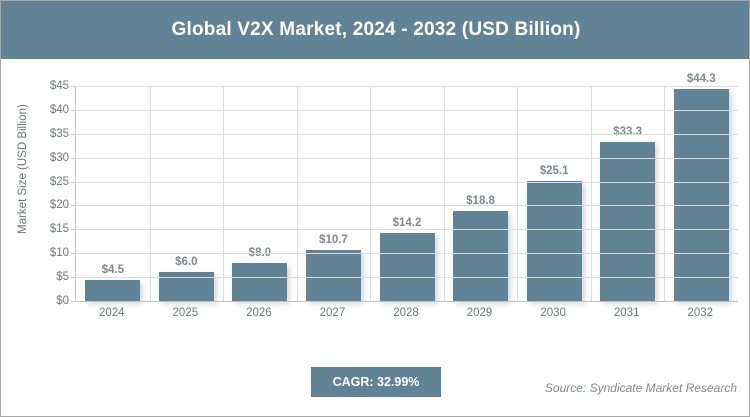 The width and height of the screenshot is (750, 417). Describe the element at coordinates (62, 277) in the screenshot. I see `y-axis-tick-label: $5` at that location.